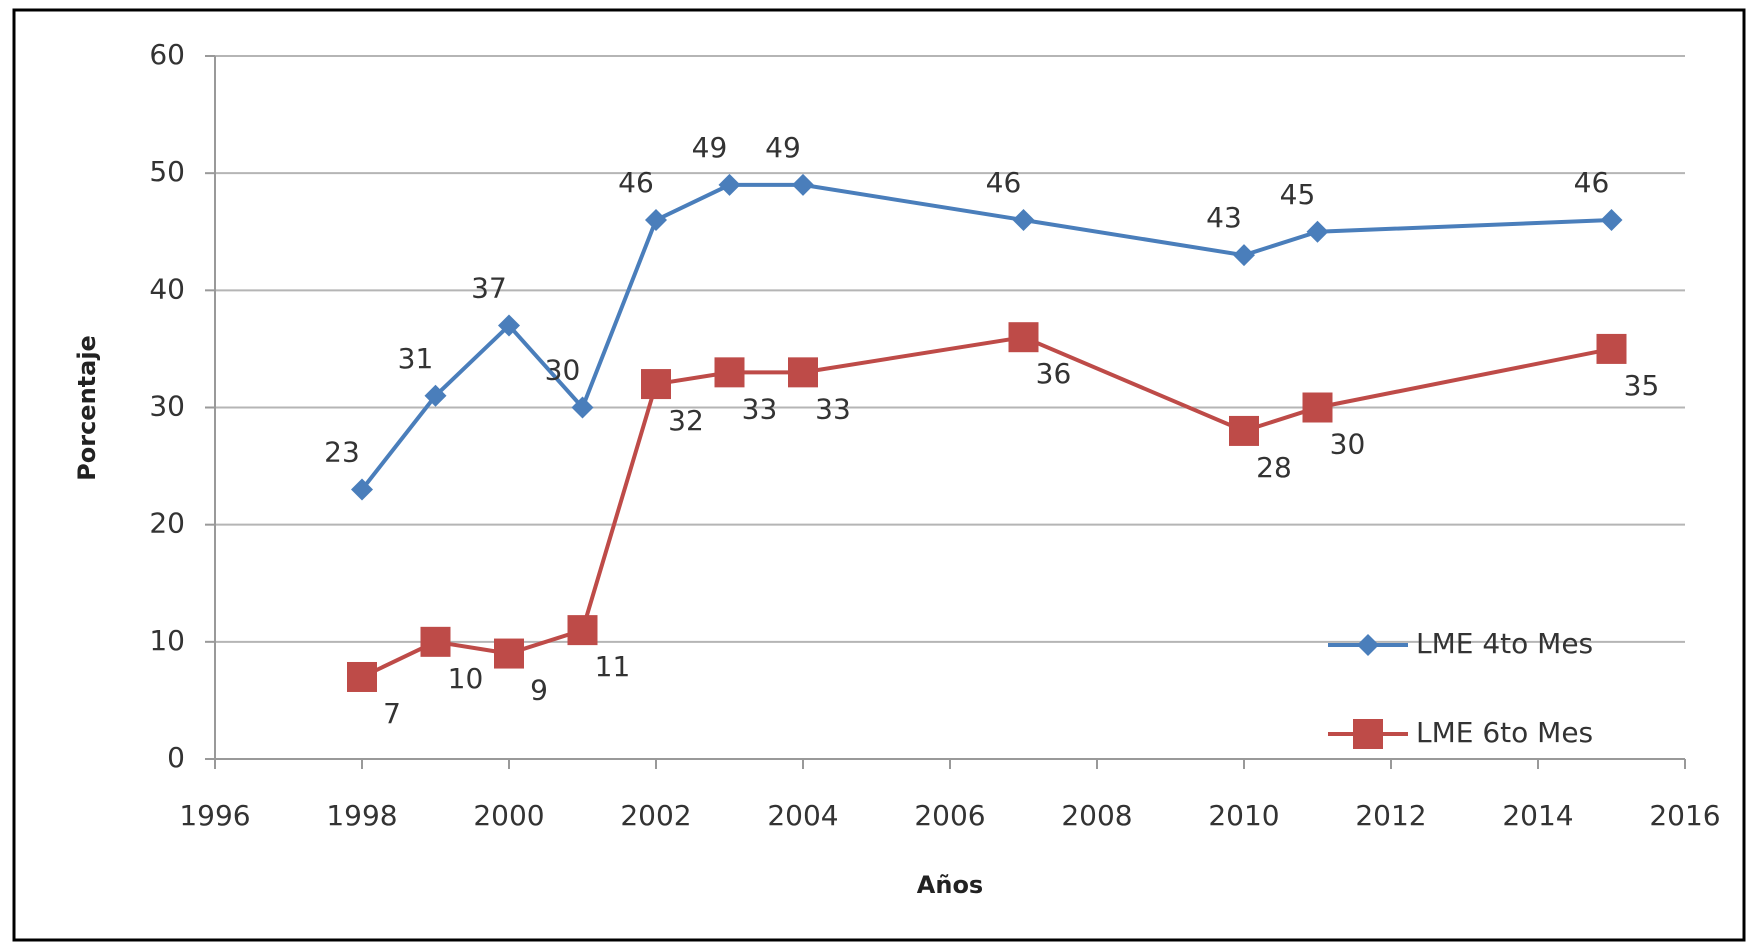  What do you see at coordinates (949, 815) in the screenshot?
I see `x-tick-label: 2006` at bounding box center [949, 815].